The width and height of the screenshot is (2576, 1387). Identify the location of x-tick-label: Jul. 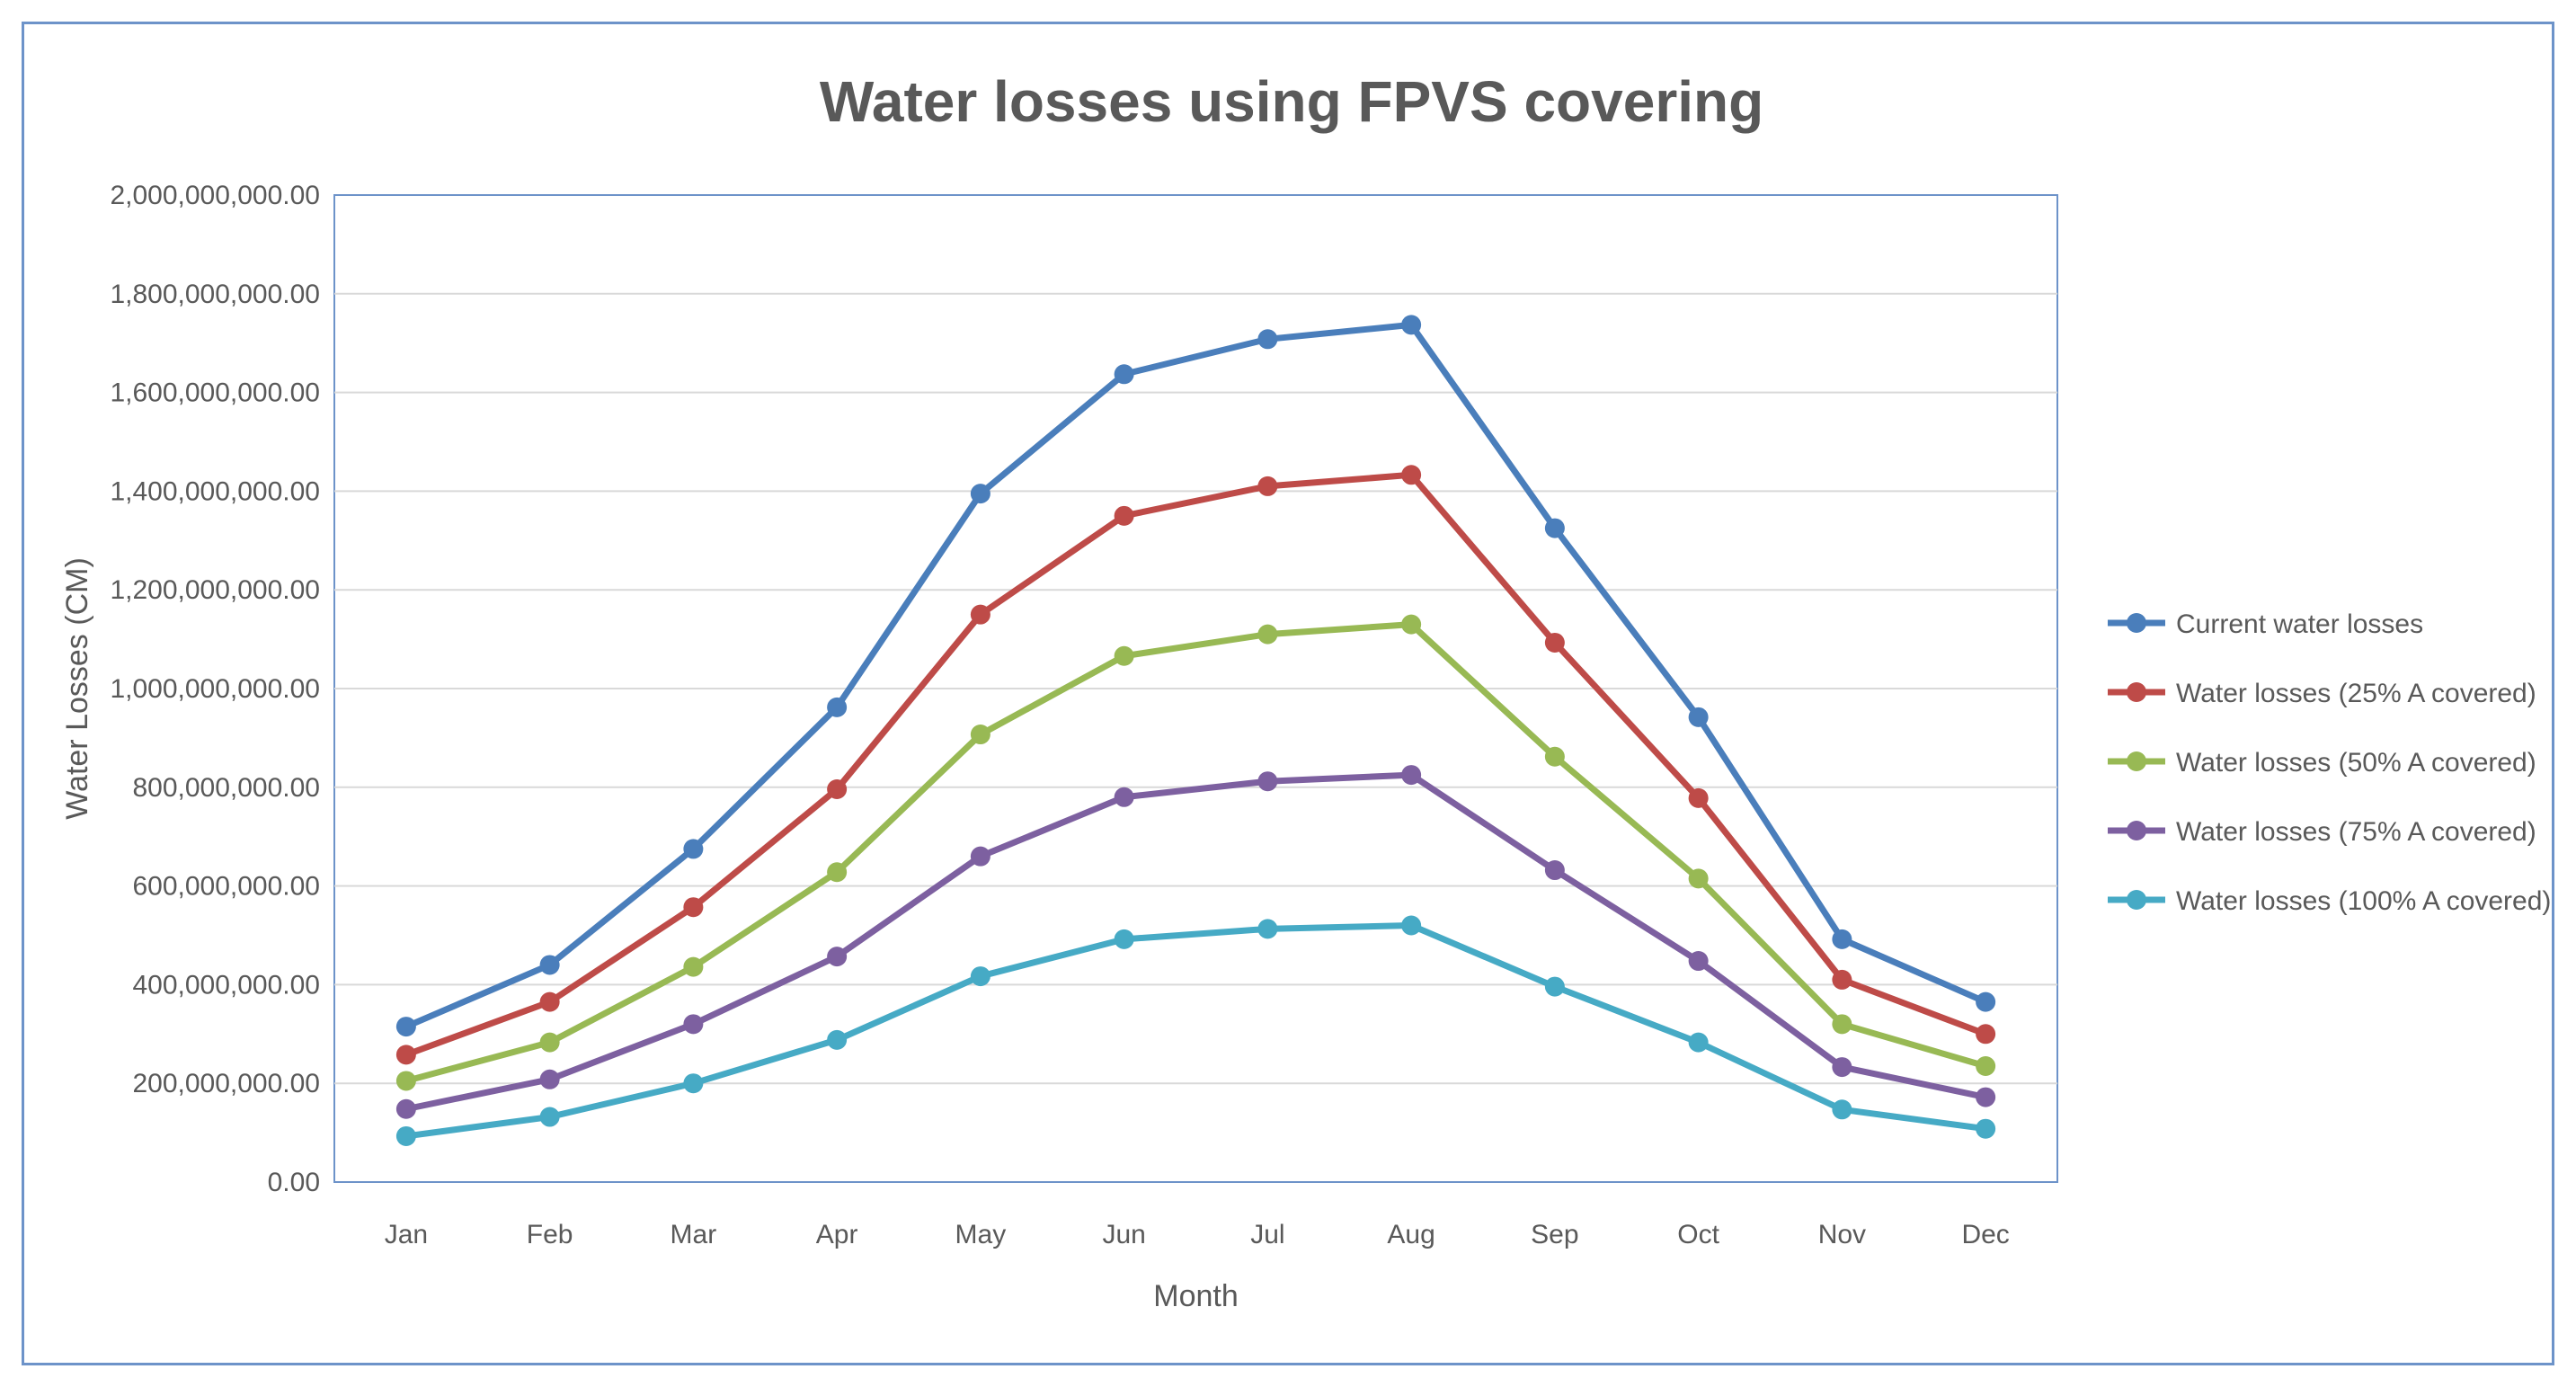
(1267, 1234).